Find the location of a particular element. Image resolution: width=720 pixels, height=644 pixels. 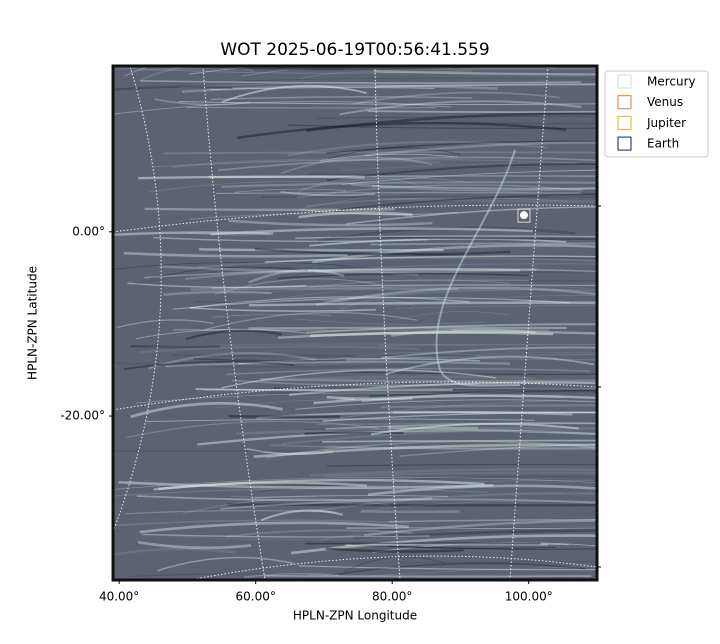

chart-title: WOT 2025-06-19T00:56:41.559 is located at coordinates (354, 50).